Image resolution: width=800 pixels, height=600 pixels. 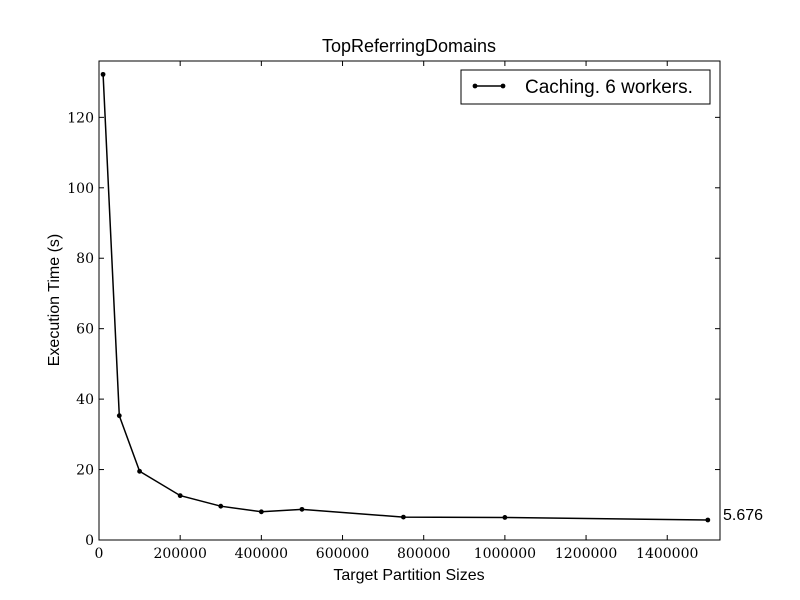 I want to click on y-tick-label: 40, so click(x=85, y=400).